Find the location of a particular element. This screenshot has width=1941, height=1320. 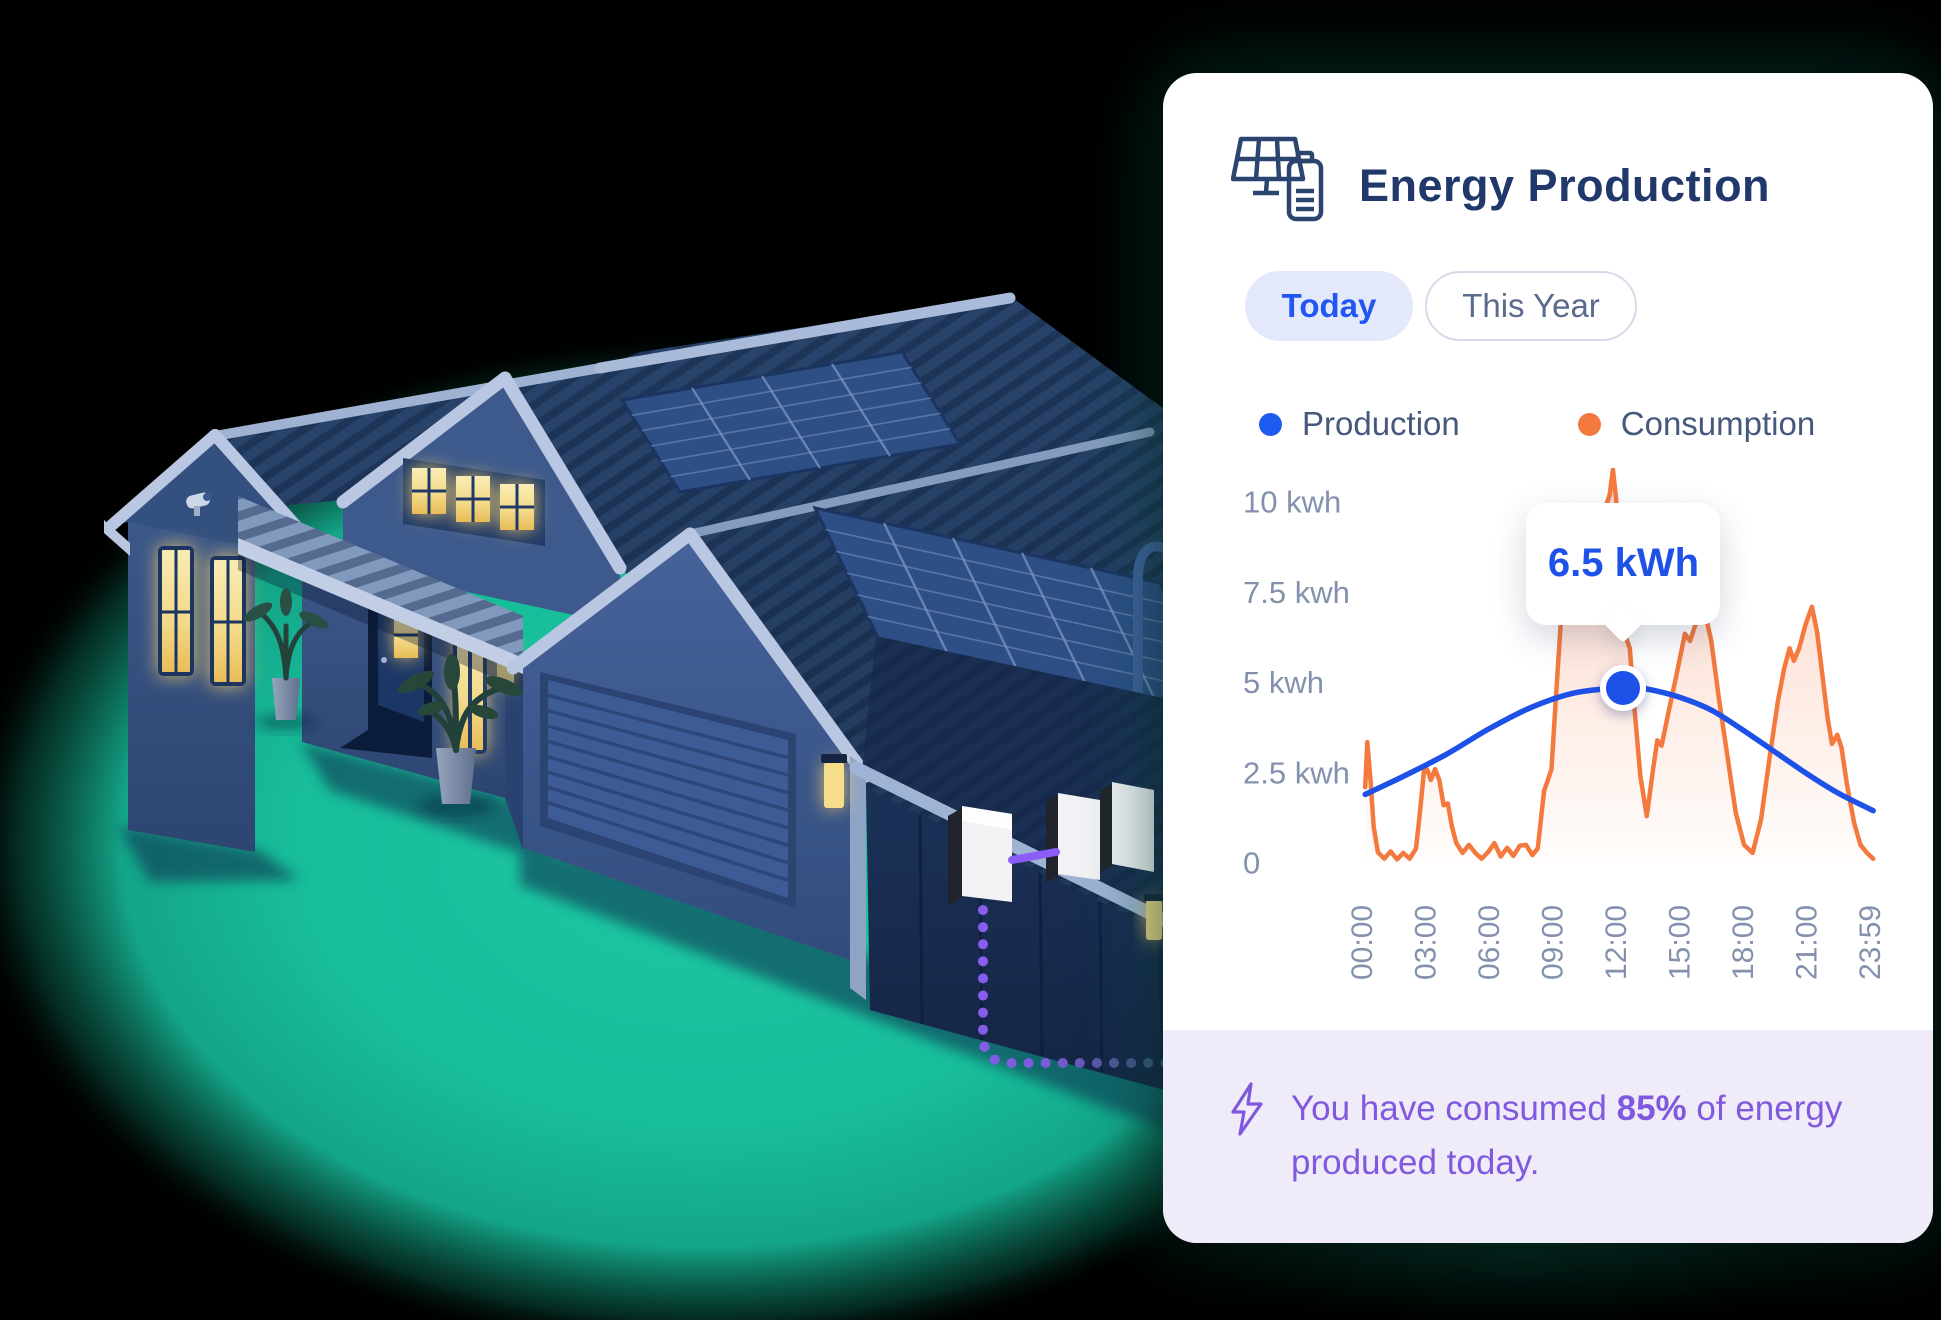

energy-cable-dotted is located at coordinates (1090, 986).